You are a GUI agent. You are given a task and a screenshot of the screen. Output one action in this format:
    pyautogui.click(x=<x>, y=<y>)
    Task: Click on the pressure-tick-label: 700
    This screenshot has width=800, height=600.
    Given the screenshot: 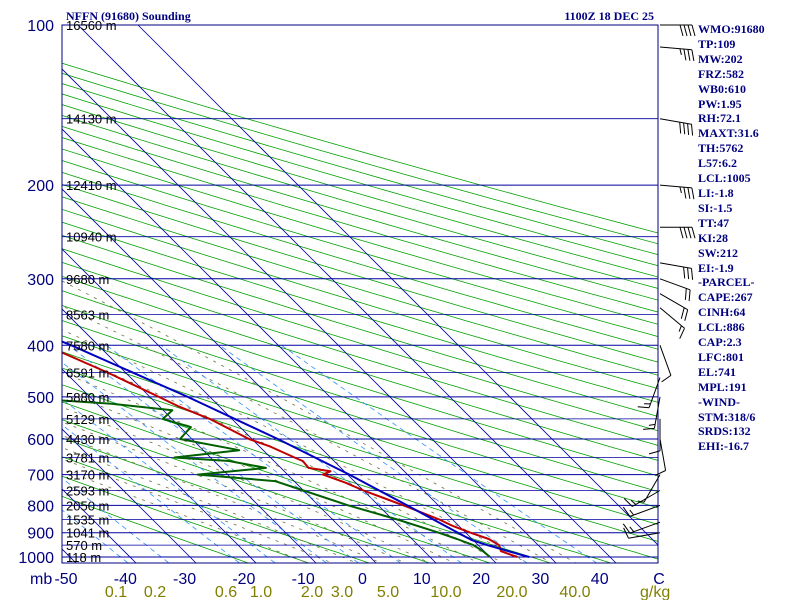 What is the action you would take?
    pyautogui.click(x=40, y=476)
    